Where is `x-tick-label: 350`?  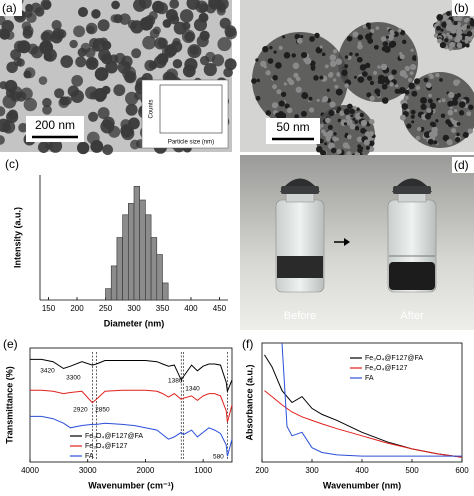 x-tick-label: 350 is located at coordinates (163, 308).